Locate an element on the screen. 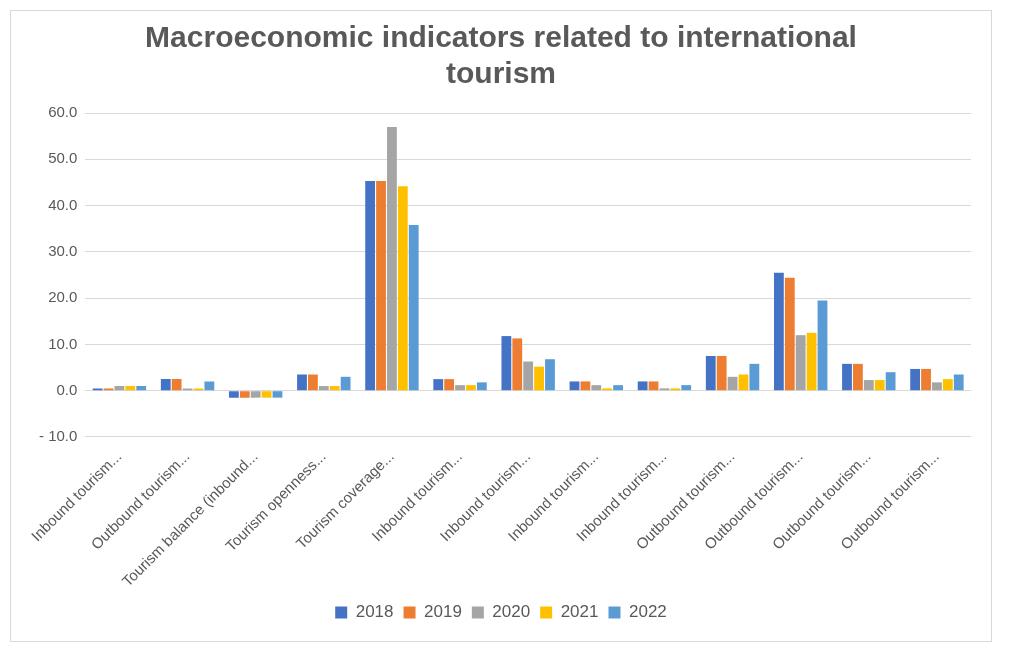  y-tick-label: 0.0 is located at coordinates (67, 389).